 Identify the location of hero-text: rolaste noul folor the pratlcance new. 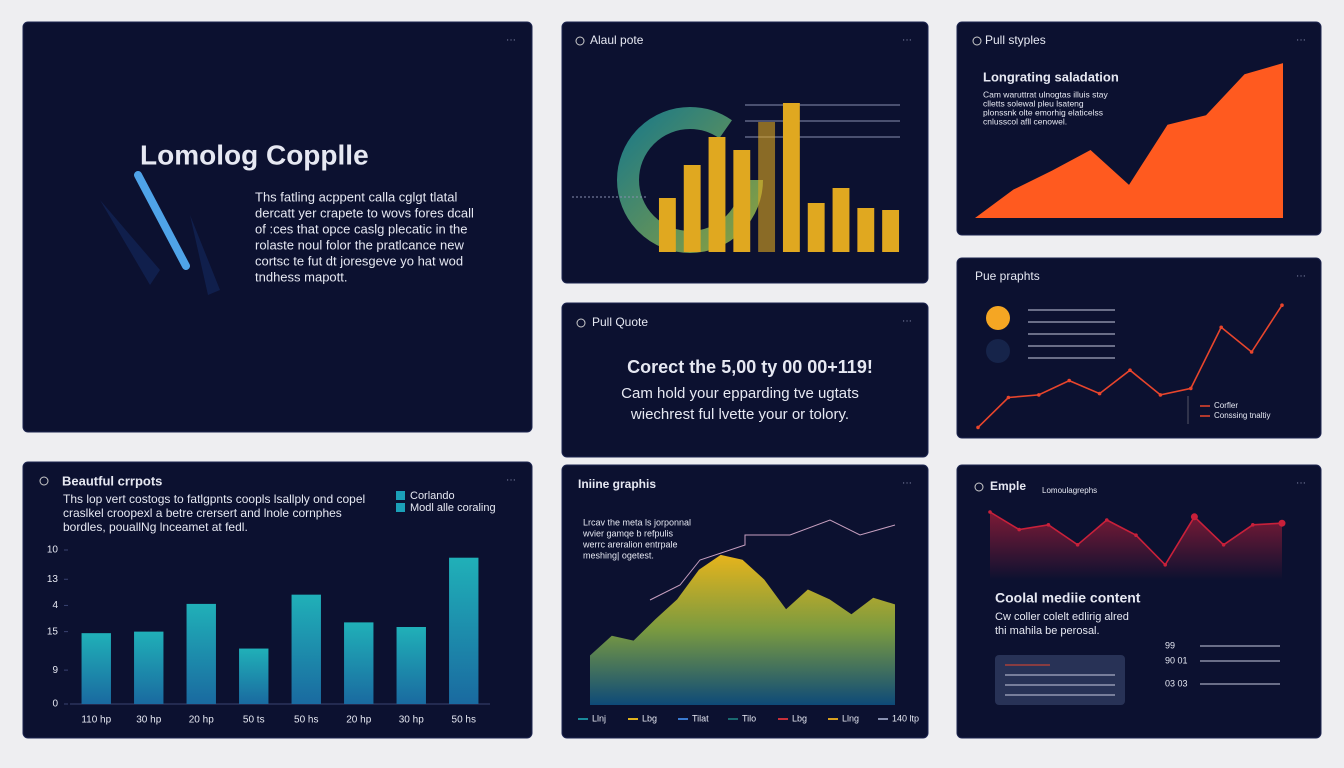
(359, 244).